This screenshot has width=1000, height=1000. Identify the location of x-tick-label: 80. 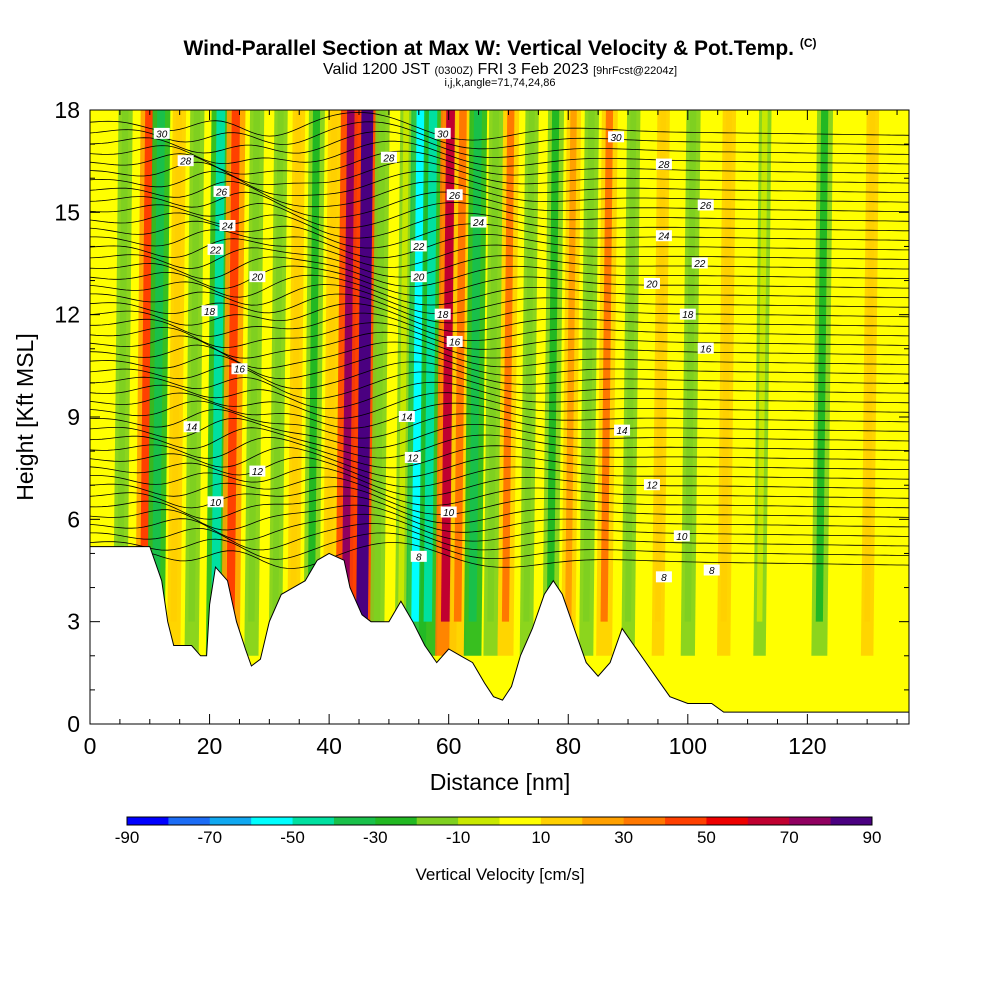
(568, 746).